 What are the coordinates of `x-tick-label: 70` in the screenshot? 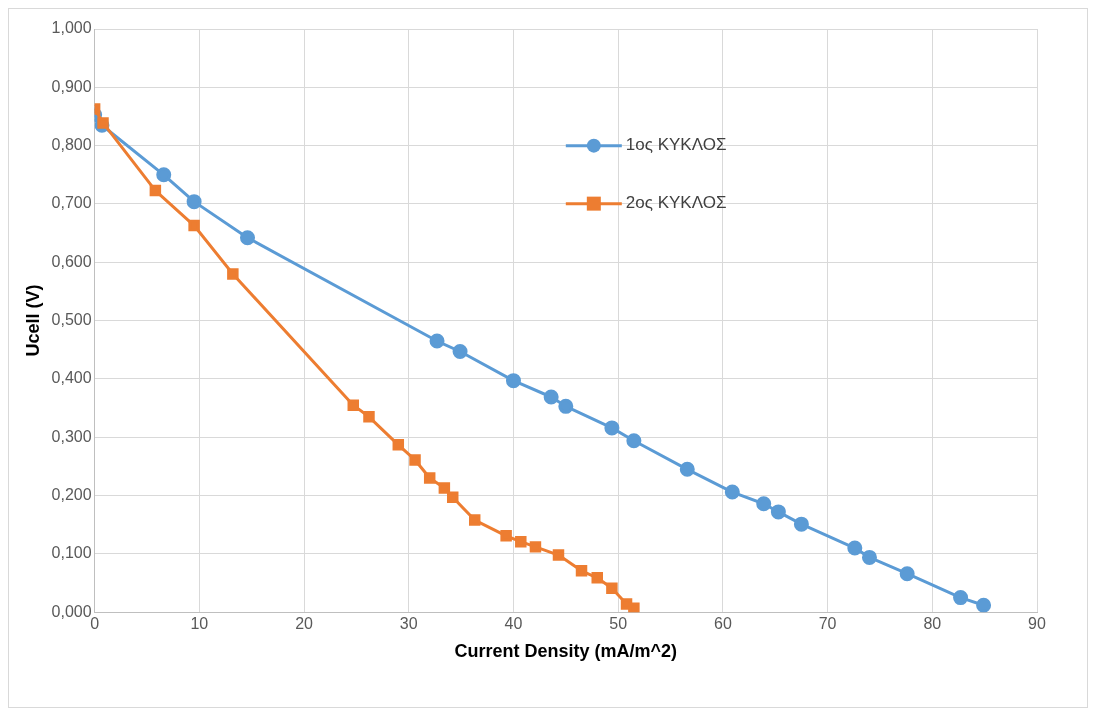 It's located at (827, 624).